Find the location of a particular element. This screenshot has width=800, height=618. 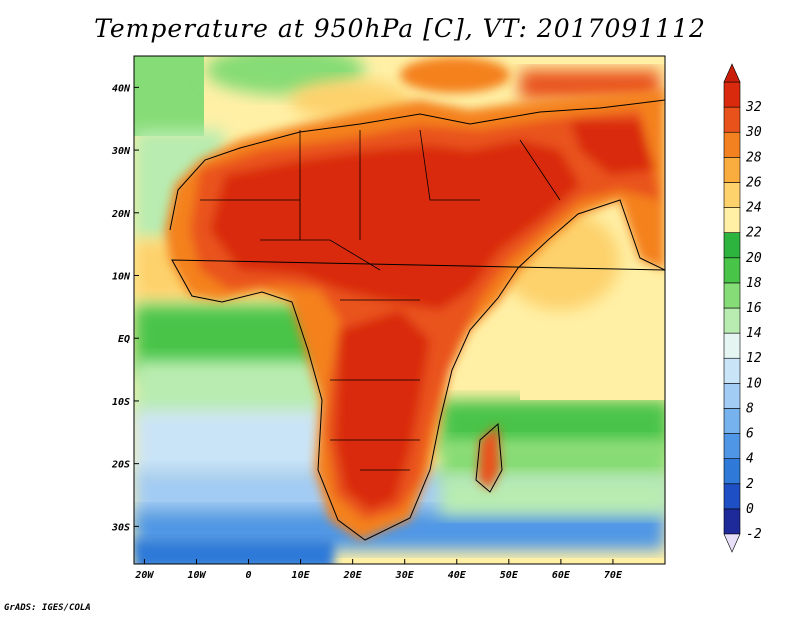

colorbar-label: 20 is located at coordinates (754, 258).